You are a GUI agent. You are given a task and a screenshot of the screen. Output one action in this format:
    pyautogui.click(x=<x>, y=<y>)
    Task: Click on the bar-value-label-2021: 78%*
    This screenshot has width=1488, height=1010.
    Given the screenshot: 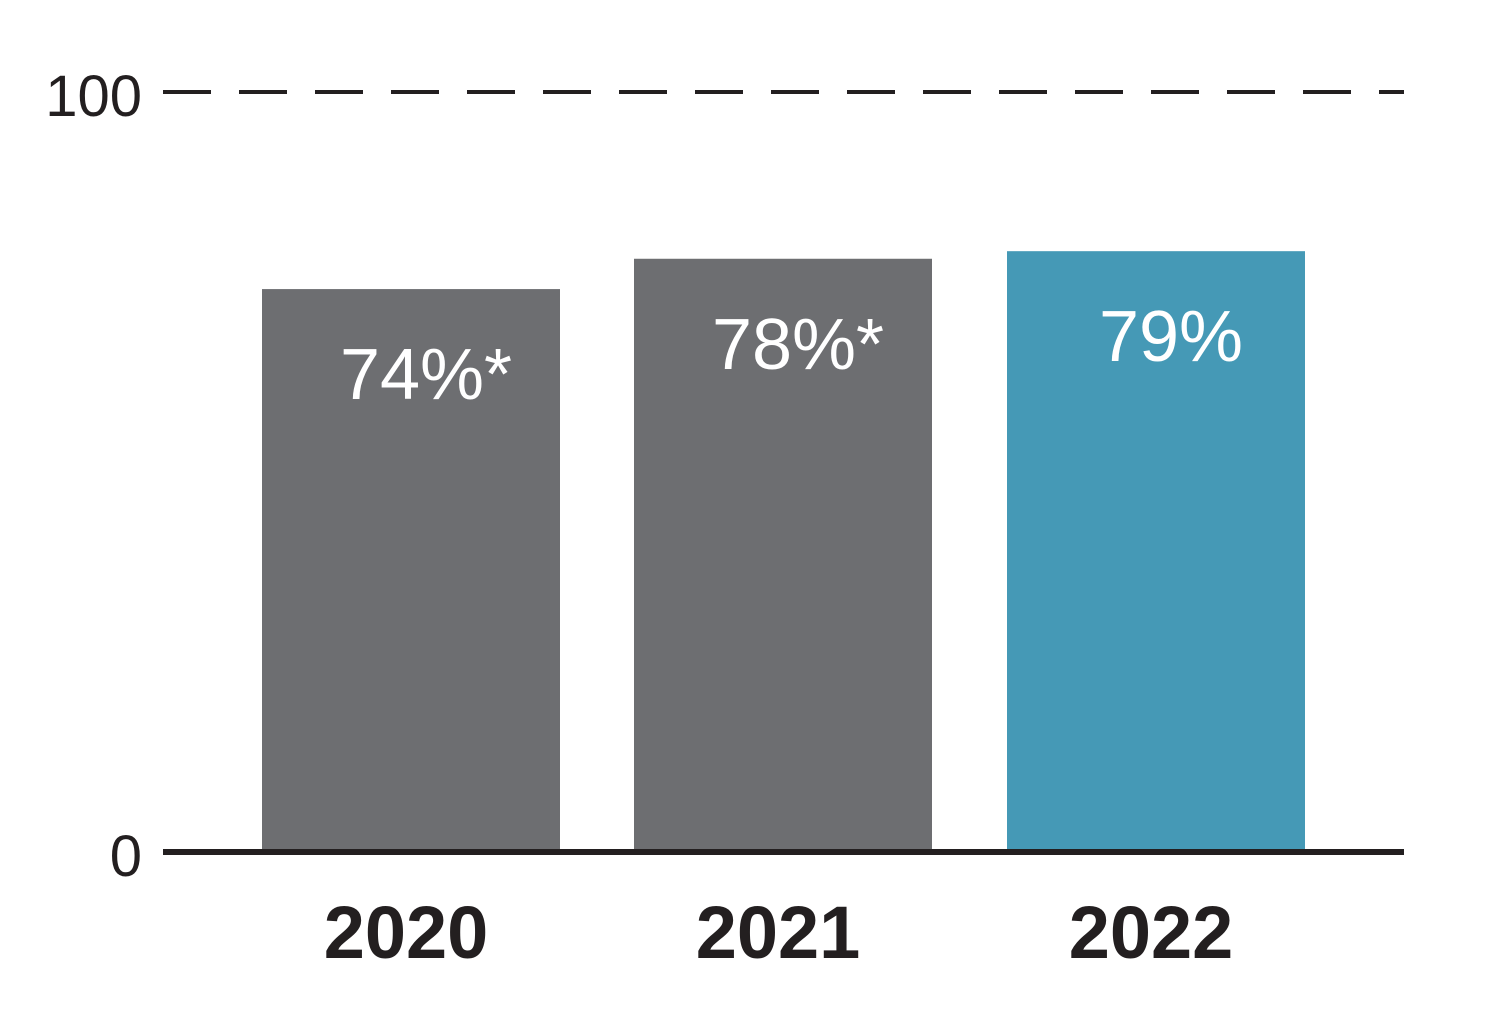 What is the action you would take?
    pyautogui.click(x=798, y=345)
    